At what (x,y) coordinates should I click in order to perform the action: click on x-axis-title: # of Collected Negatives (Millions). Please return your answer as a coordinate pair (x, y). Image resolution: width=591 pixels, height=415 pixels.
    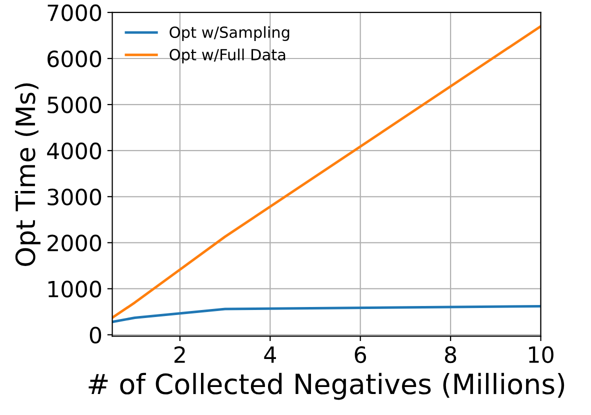
    Looking at the image, I should click on (326, 386).